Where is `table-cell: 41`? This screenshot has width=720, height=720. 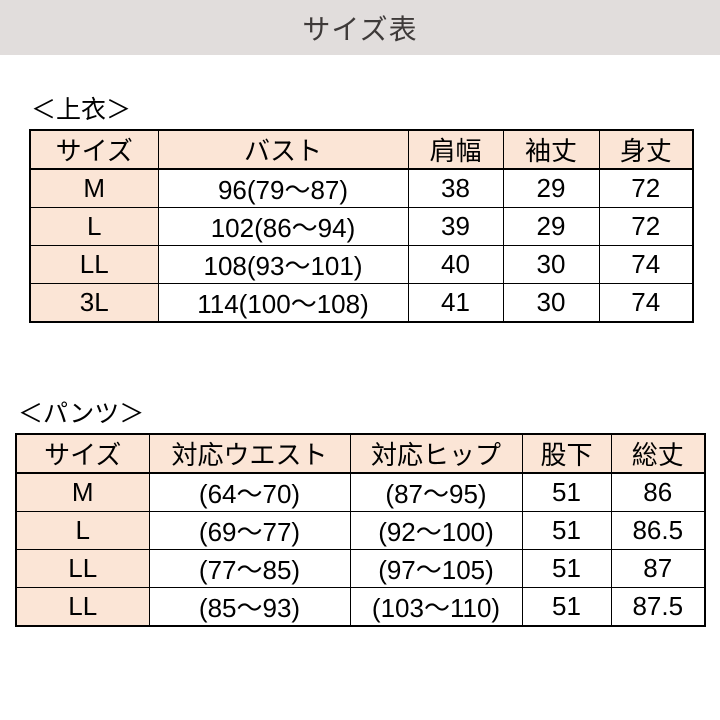 table-cell: 41 is located at coordinates (455, 303).